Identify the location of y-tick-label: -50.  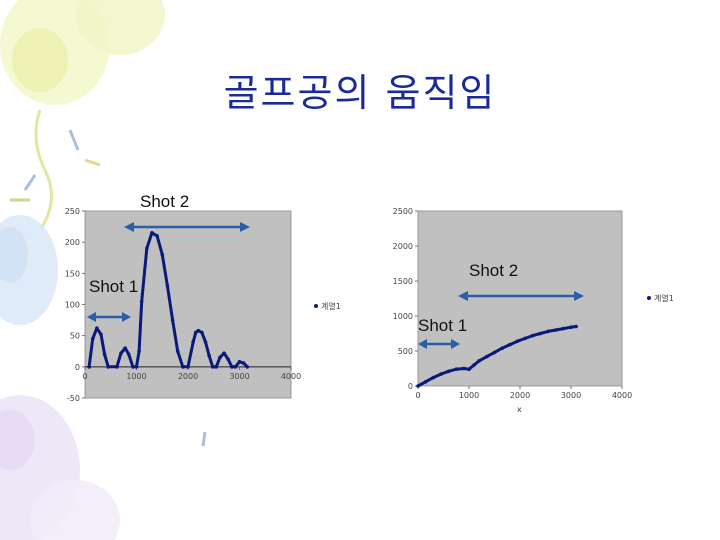
(73, 398).